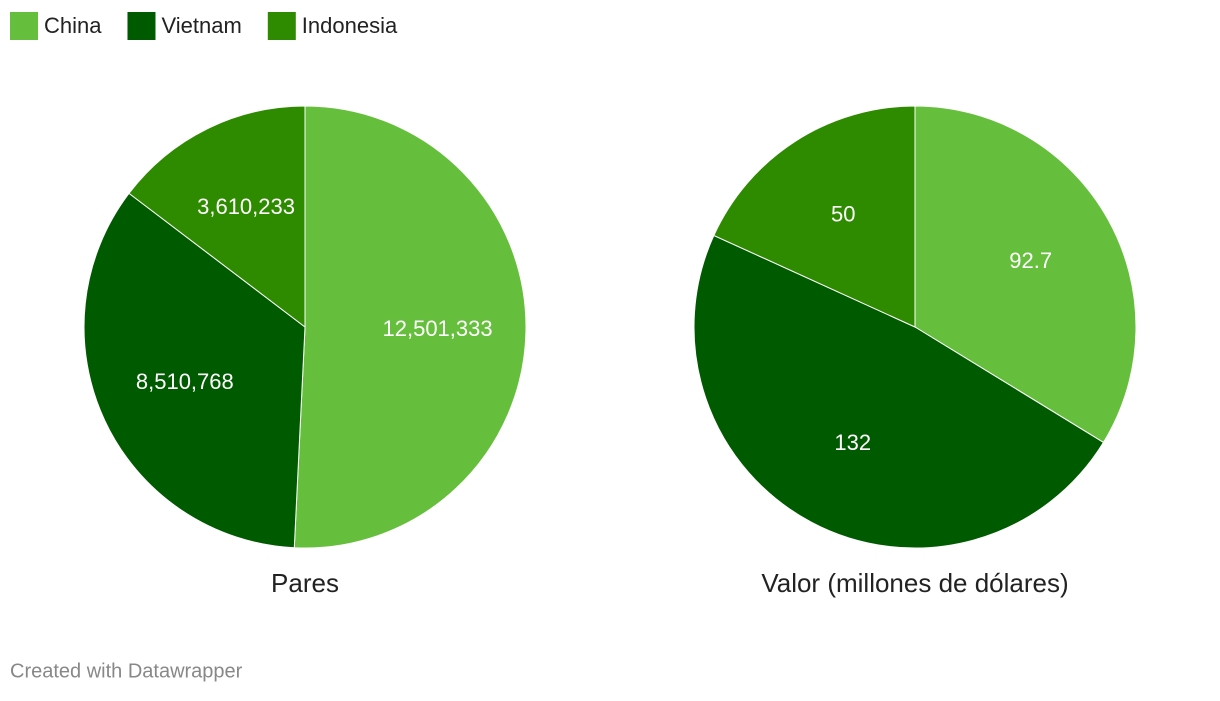 This screenshot has height=701, width=1220. What do you see at coordinates (843, 213) in the screenshot?
I see `value-label: 50` at bounding box center [843, 213].